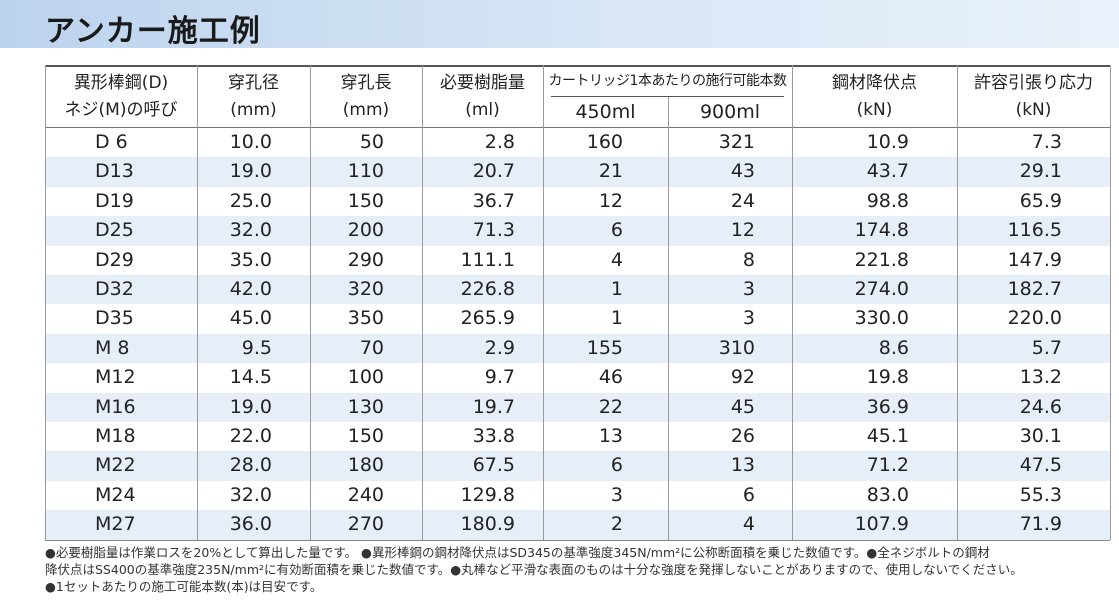 Image resolution: width=1119 pixels, height=600 pixels. I want to click on table-cell: 26, so click(742, 436).